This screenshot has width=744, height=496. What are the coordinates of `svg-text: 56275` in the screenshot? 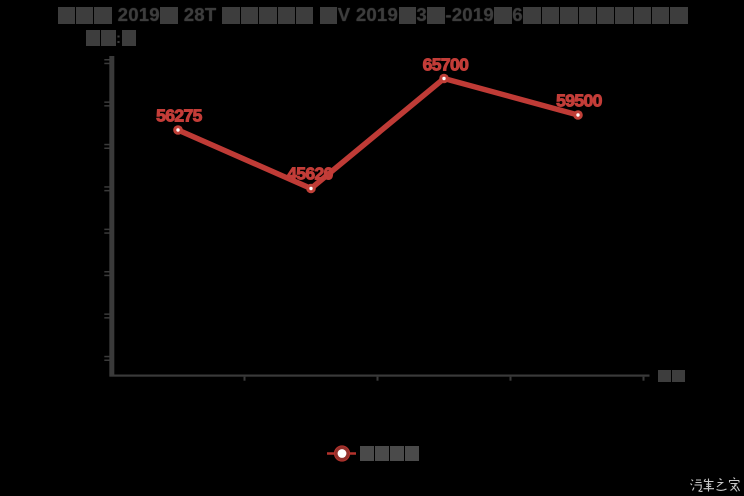 It's located at (179, 116).